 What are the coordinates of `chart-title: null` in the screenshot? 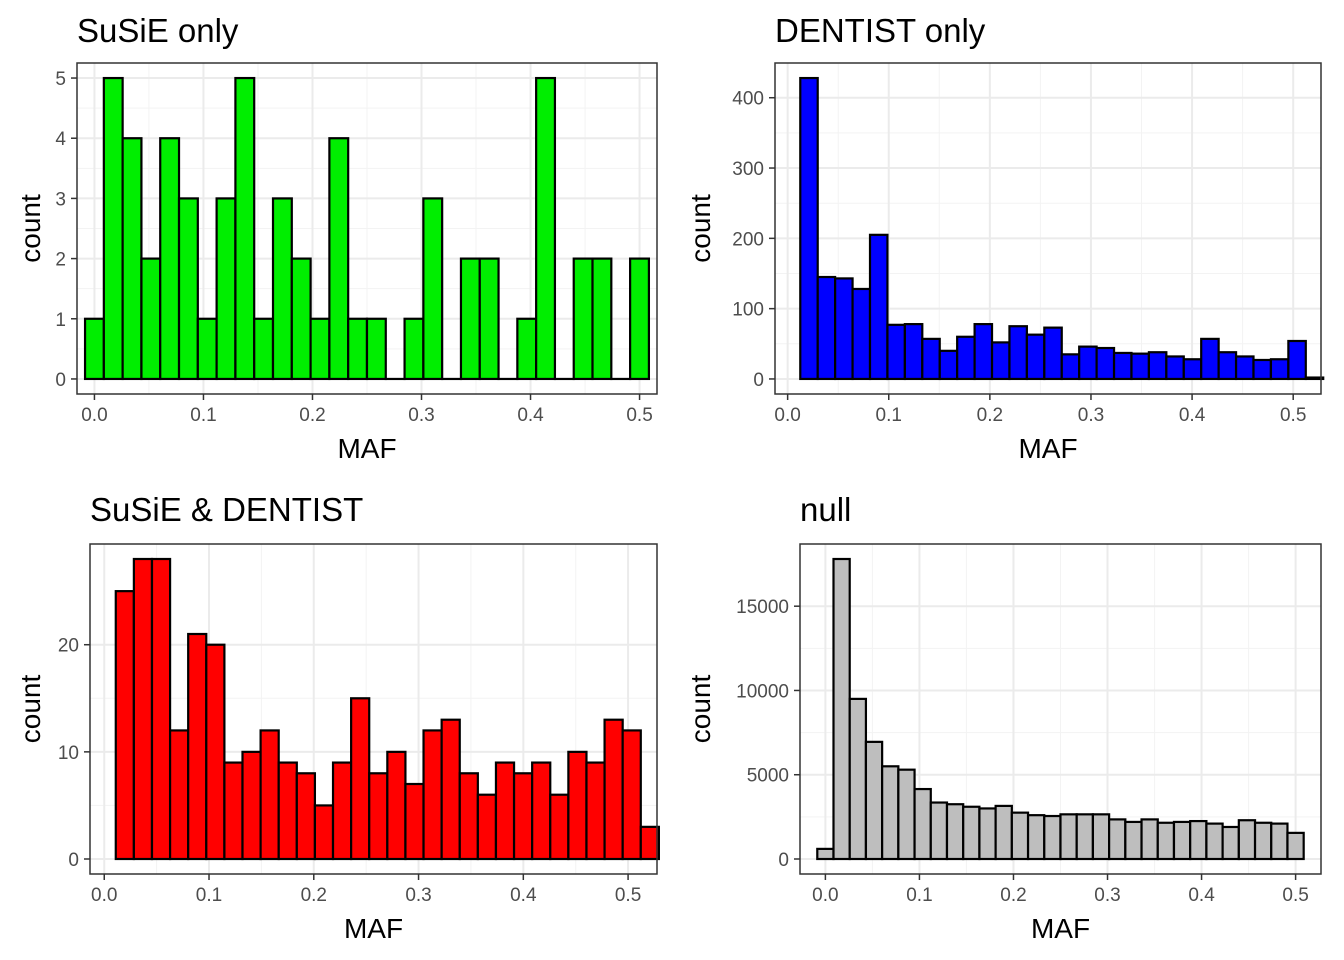 It's located at (825, 509).